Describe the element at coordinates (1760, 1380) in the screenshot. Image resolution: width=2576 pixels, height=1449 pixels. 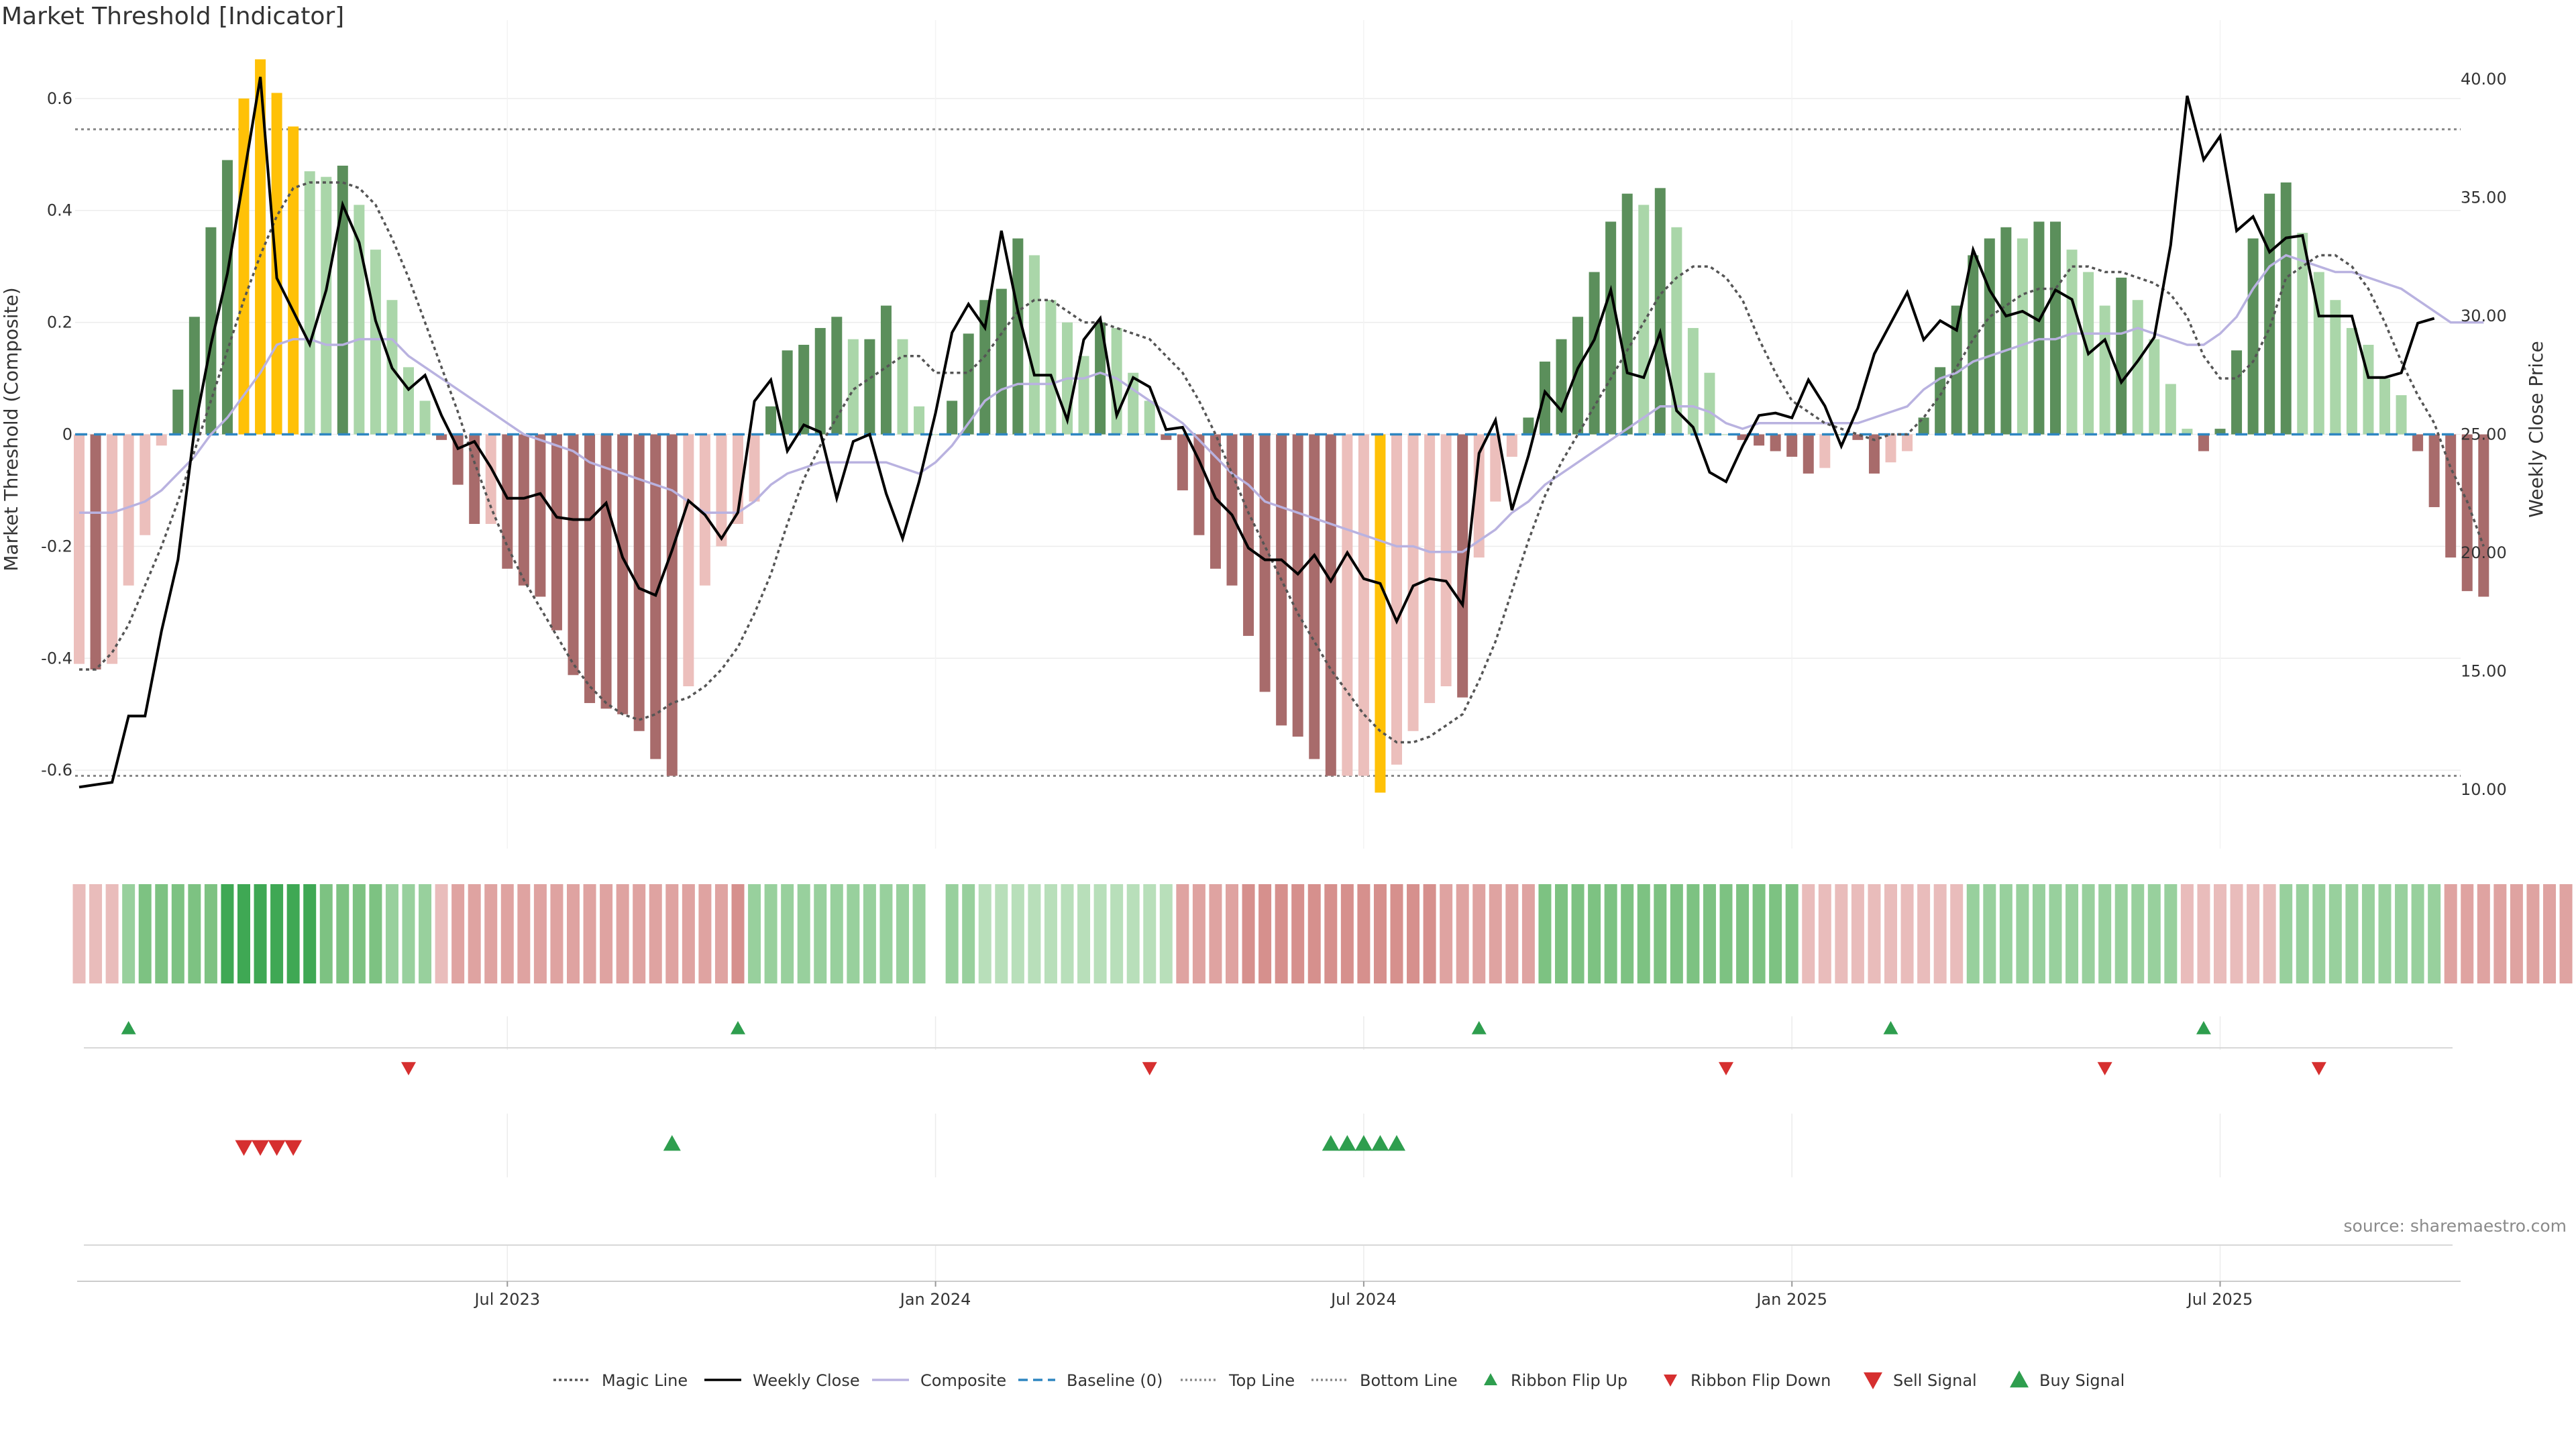
I see `legend-label: Ribbon Flip Down` at that location.